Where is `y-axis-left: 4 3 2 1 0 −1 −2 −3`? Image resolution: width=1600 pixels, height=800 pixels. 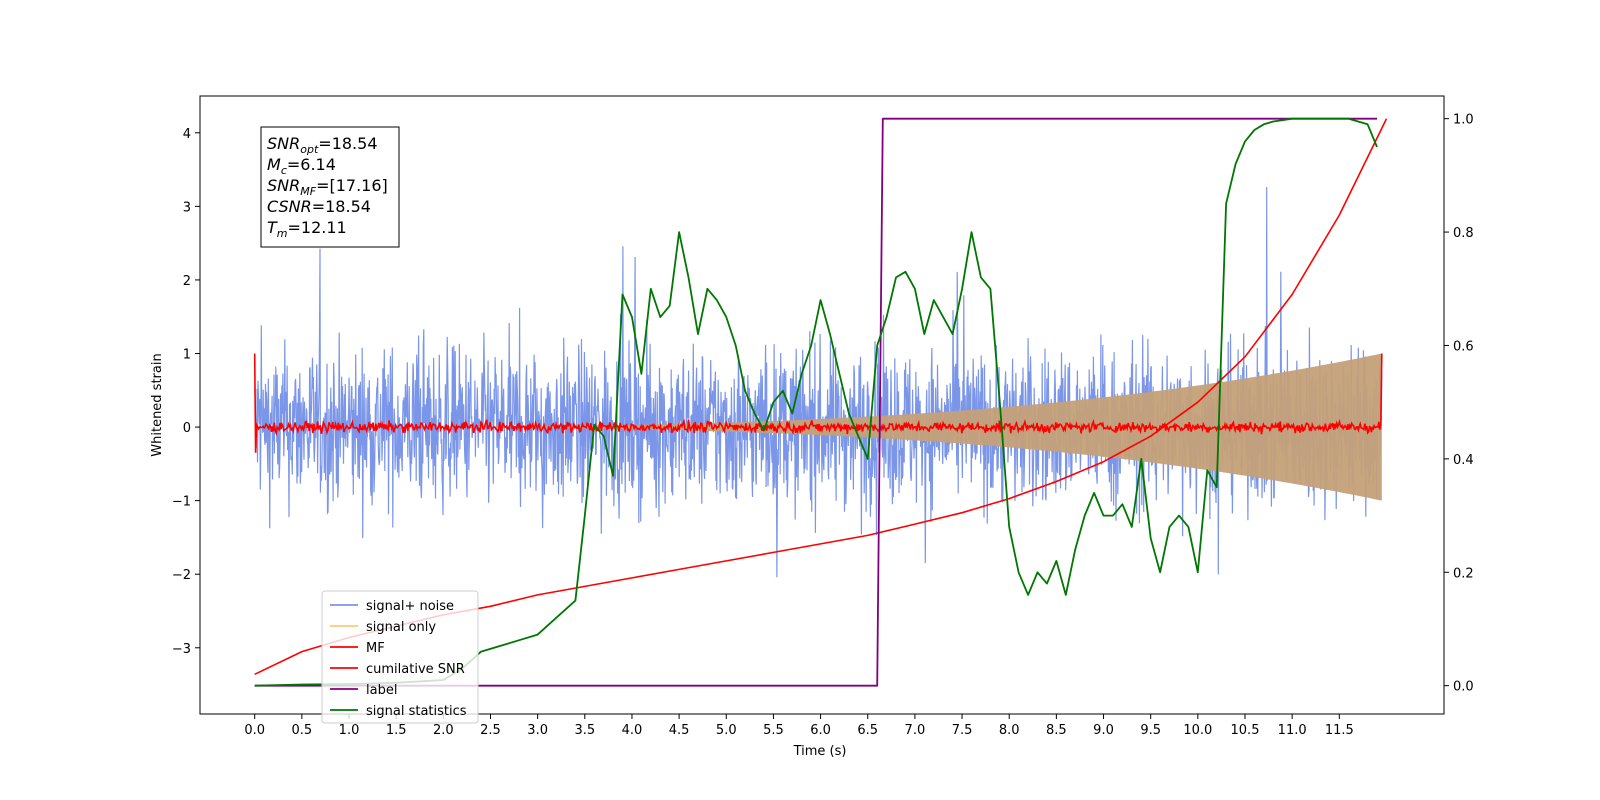 y-axis-left: 4 3 2 1 0 −1 −2 −3 is located at coordinates (186, 392).